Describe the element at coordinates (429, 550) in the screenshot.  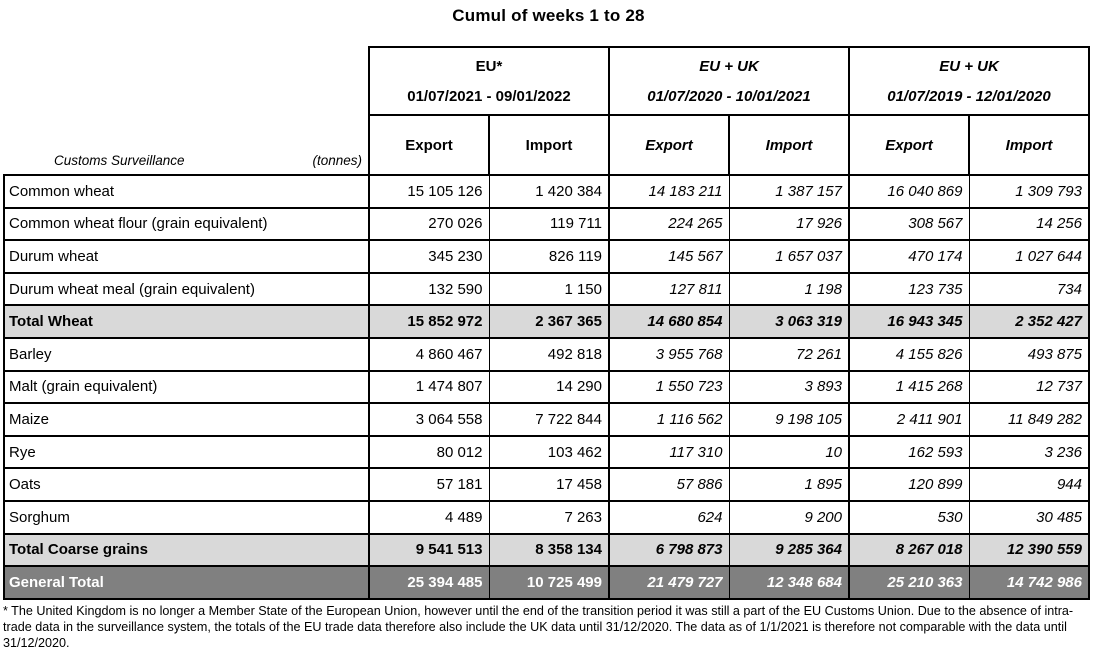
I see `value-cell: 9 541 513` at that location.